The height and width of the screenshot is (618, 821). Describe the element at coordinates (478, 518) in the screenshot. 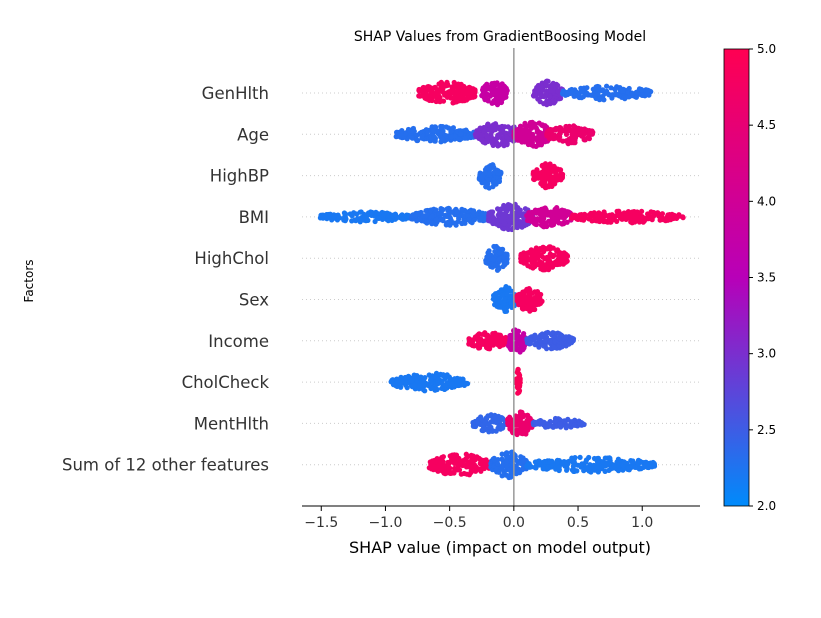

I see `x-axis-ticks: −1.5 −1.0 −0.5 0.0 0.5 1.0` at that location.